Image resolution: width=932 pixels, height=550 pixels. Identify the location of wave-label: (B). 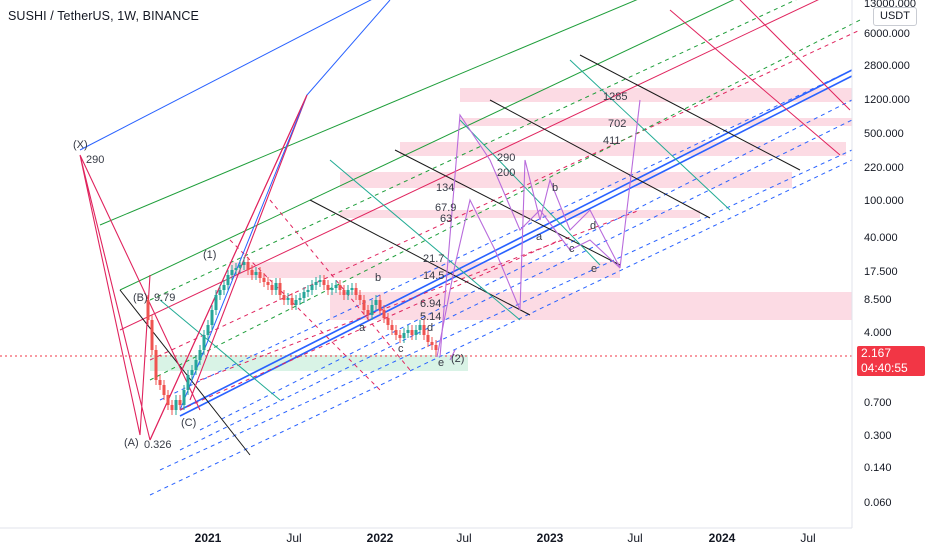
(140, 298).